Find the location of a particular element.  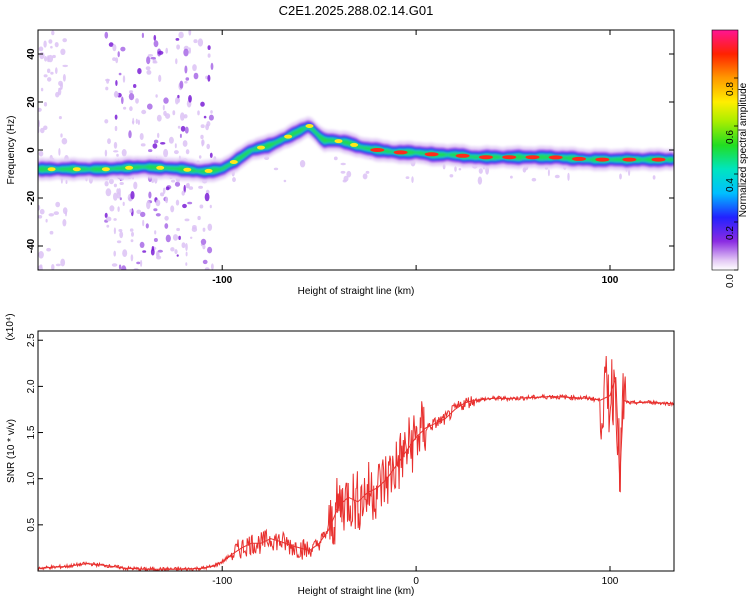

snr-x-tick-label-0: -100 is located at coordinates (222, 581).